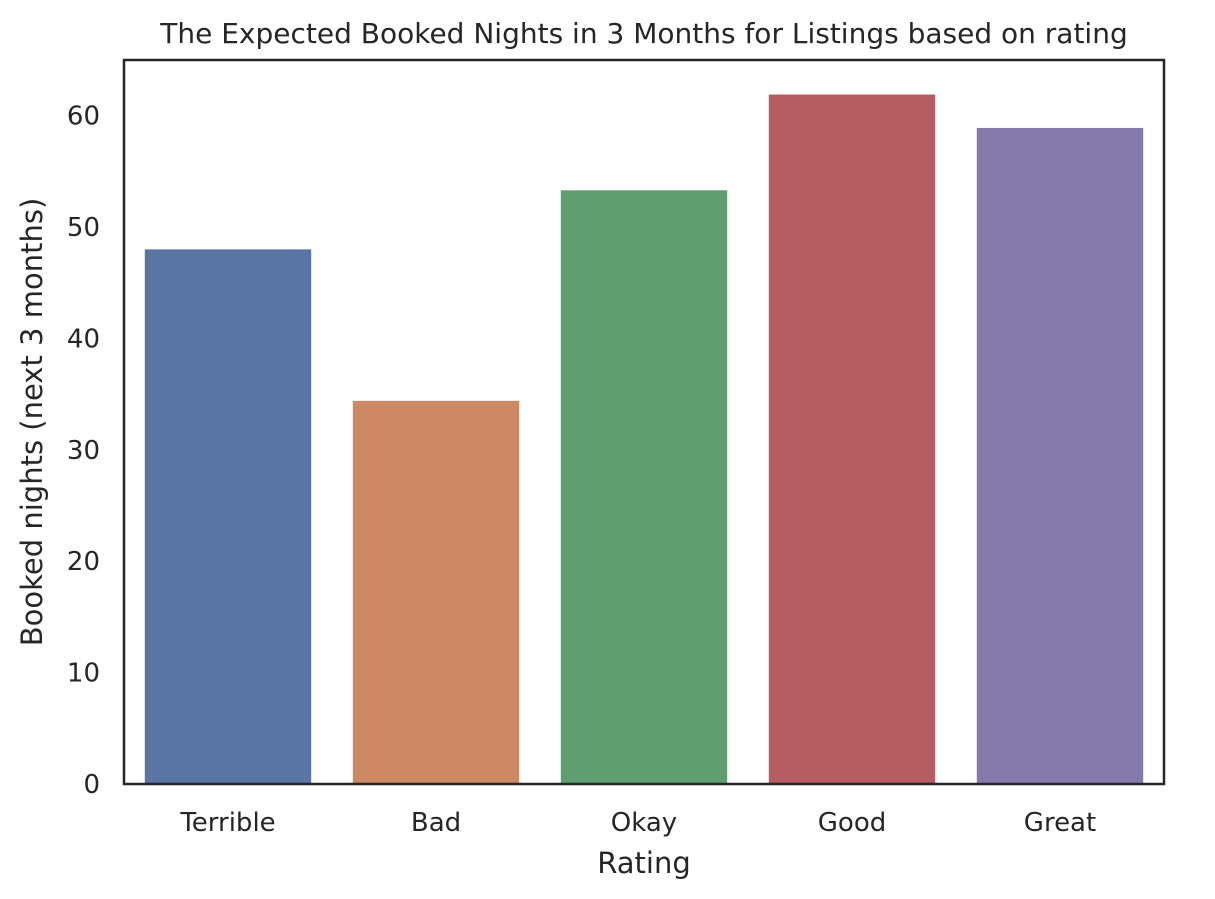  Describe the element at coordinates (32, 422) in the screenshot. I see `y-axis-label: Booked nights (next 3 months)` at that location.